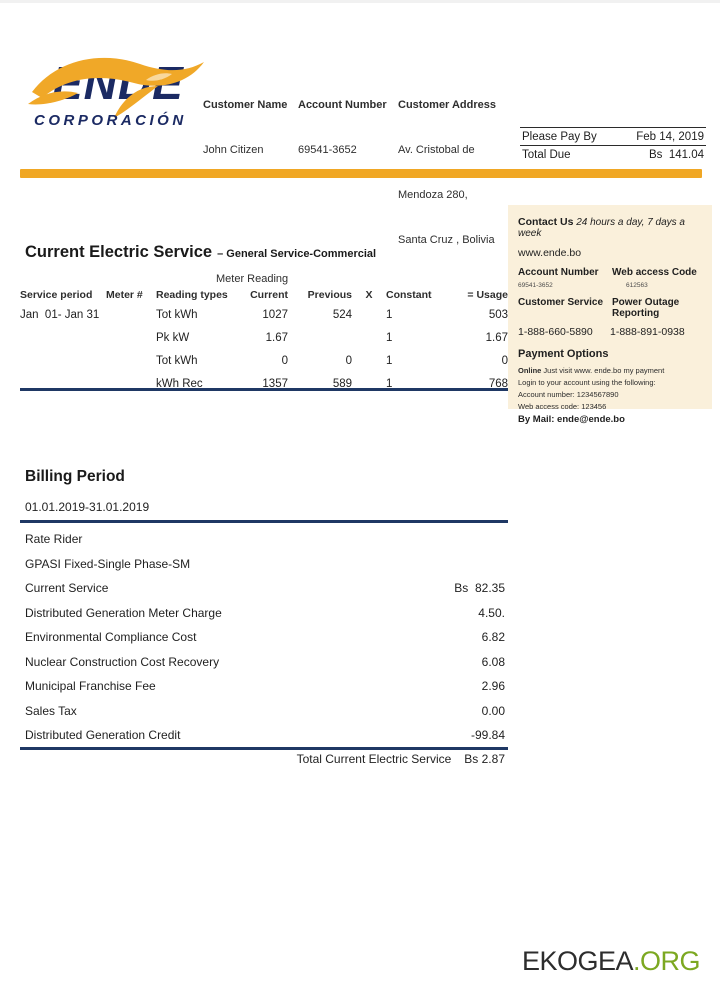  I want to click on charge-label: Distributed Generation Meter Charge, so click(123, 612).